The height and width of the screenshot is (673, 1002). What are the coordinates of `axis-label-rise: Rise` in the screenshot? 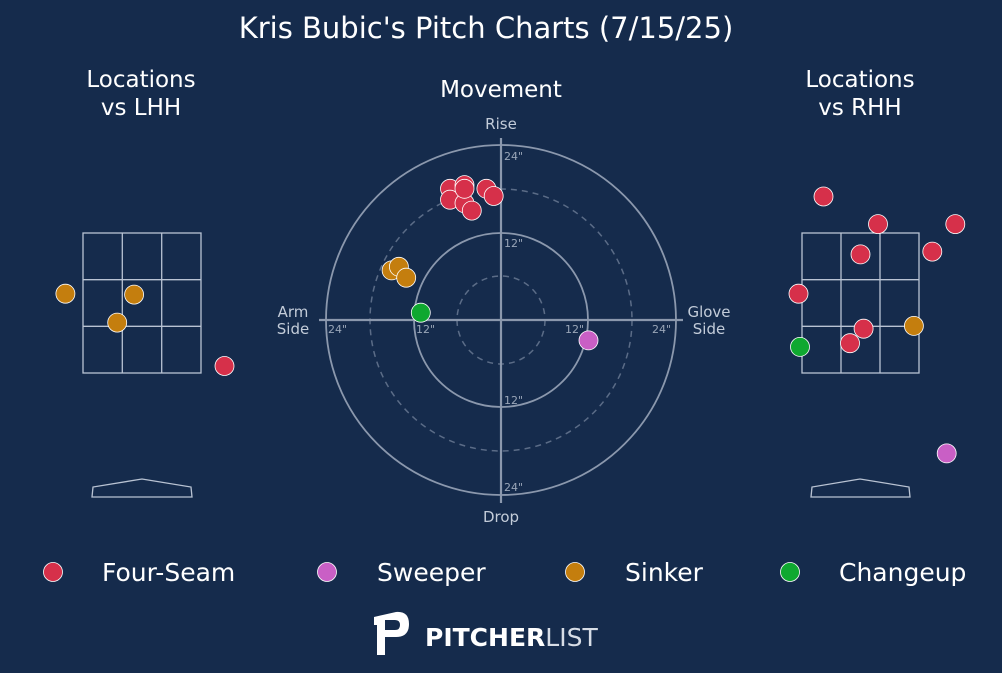 It's located at (501, 124).